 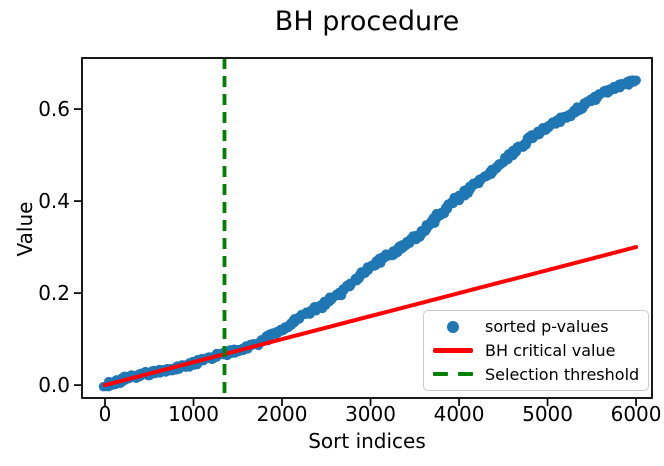 I want to click on x-tick-label: 2000, so click(x=282, y=414).